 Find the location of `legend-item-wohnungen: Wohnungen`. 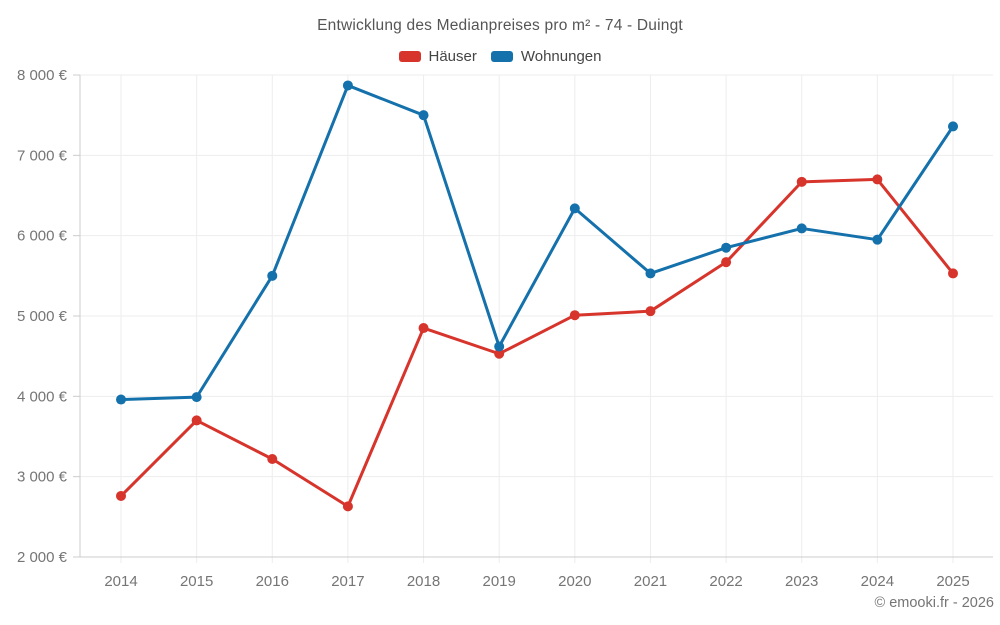

legend-item-wohnungen: Wohnungen is located at coordinates (546, 56).